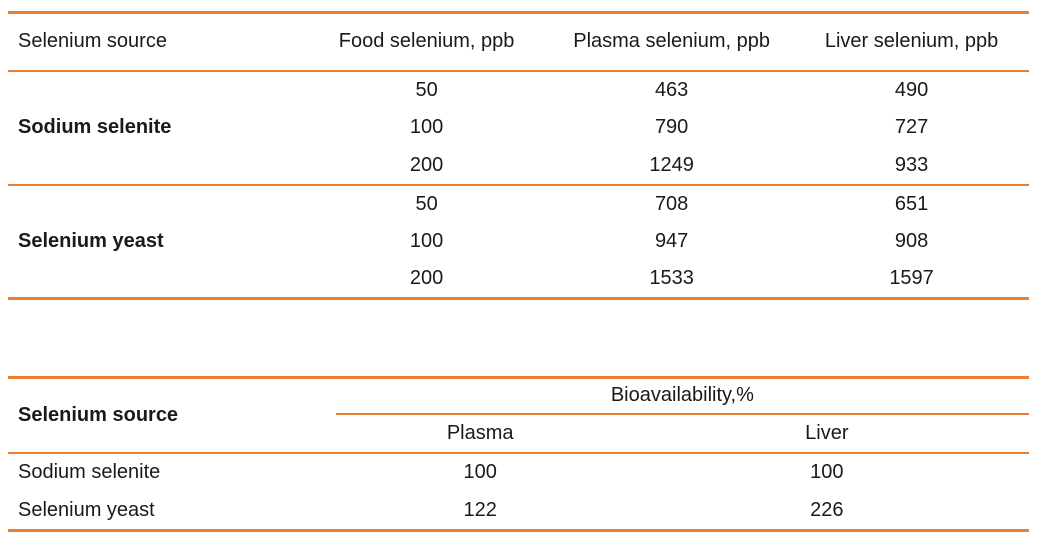 Image resolution: width=1048 pixels, height=552 pixels. Describe the element at coordinates (911, 166) in the screenshot. I see `cell-liver-value: 933` at that location.